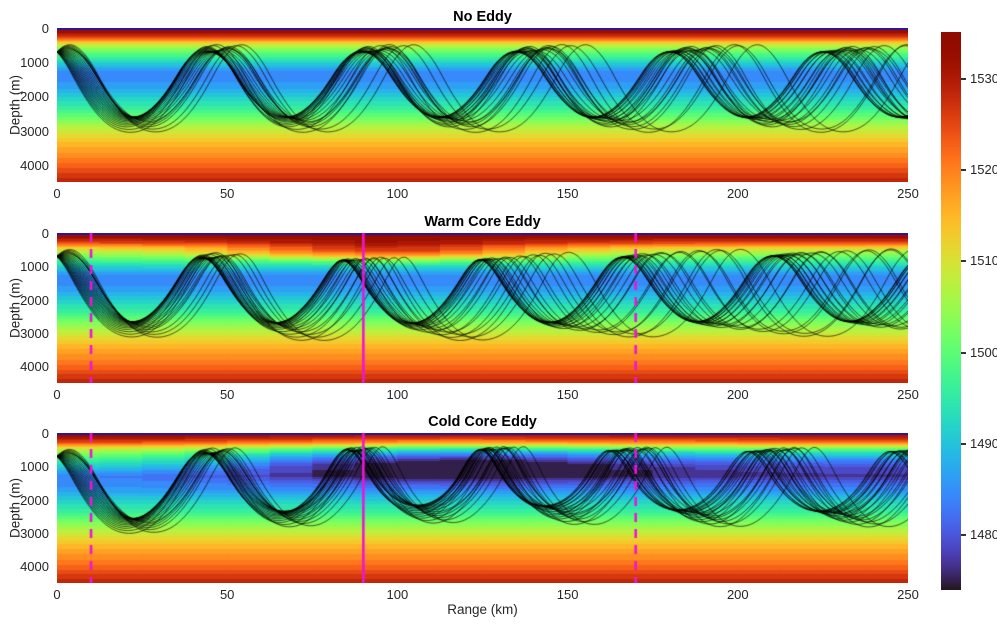 This screenshot has height=629, width=997. I want to click on colorbar-tick-label: 1520, so click(983, 169).